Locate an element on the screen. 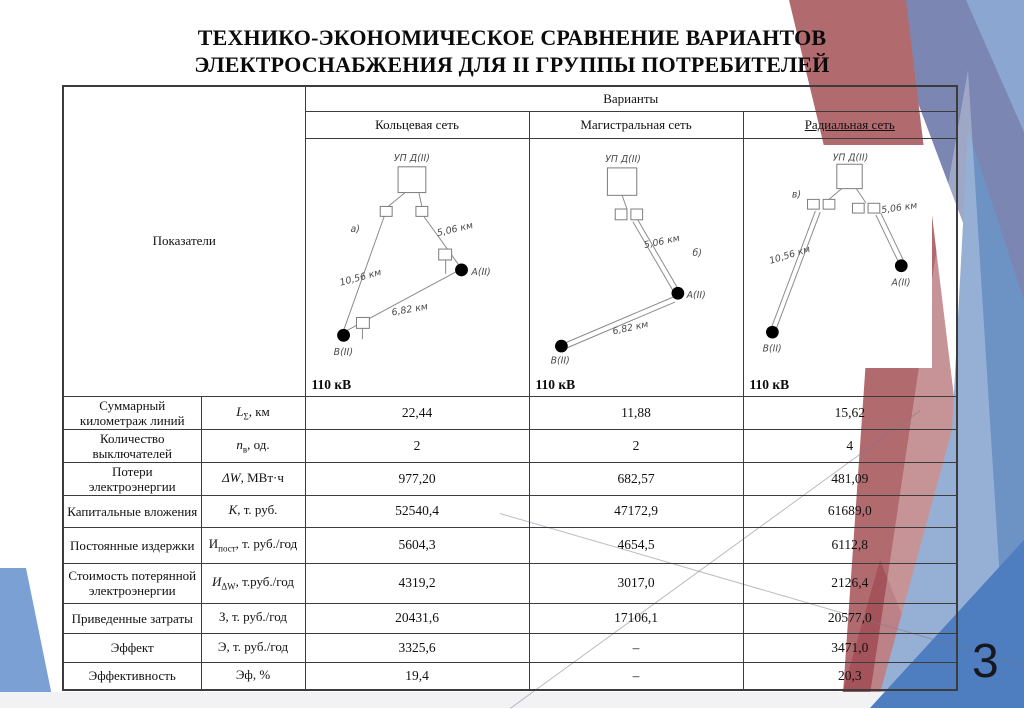 The image size is (1024, 709). value-ring: 3325,6 is located at coordinates (417, 647).